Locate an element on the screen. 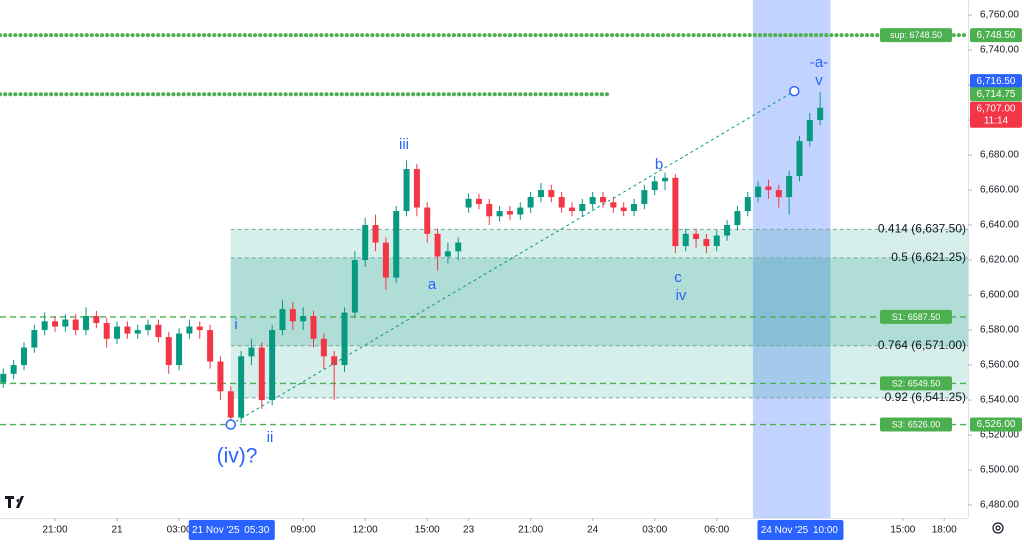 This screenshot has width=1024, height=547. y-tick-label: 6,580.00 is located at coordinates (999, 330).